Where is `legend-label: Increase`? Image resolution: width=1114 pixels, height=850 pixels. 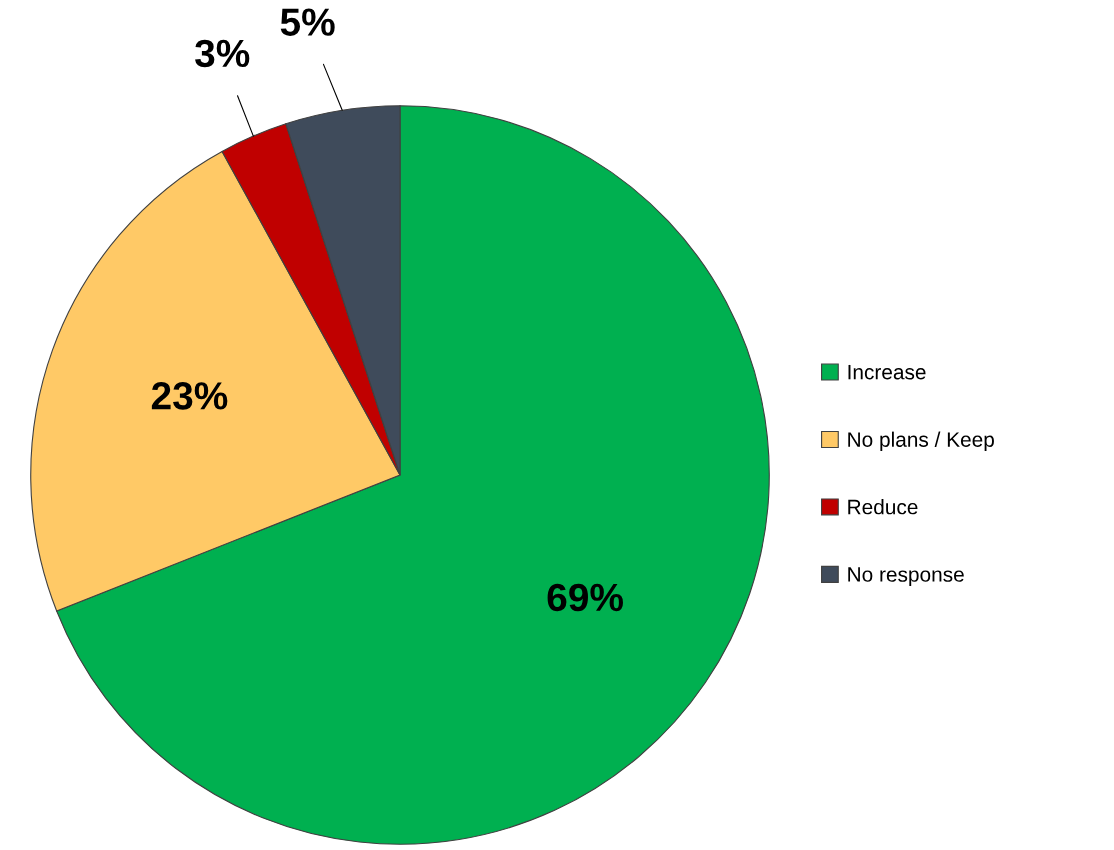
legend-label: Increase is located at coordinates (887, 372).